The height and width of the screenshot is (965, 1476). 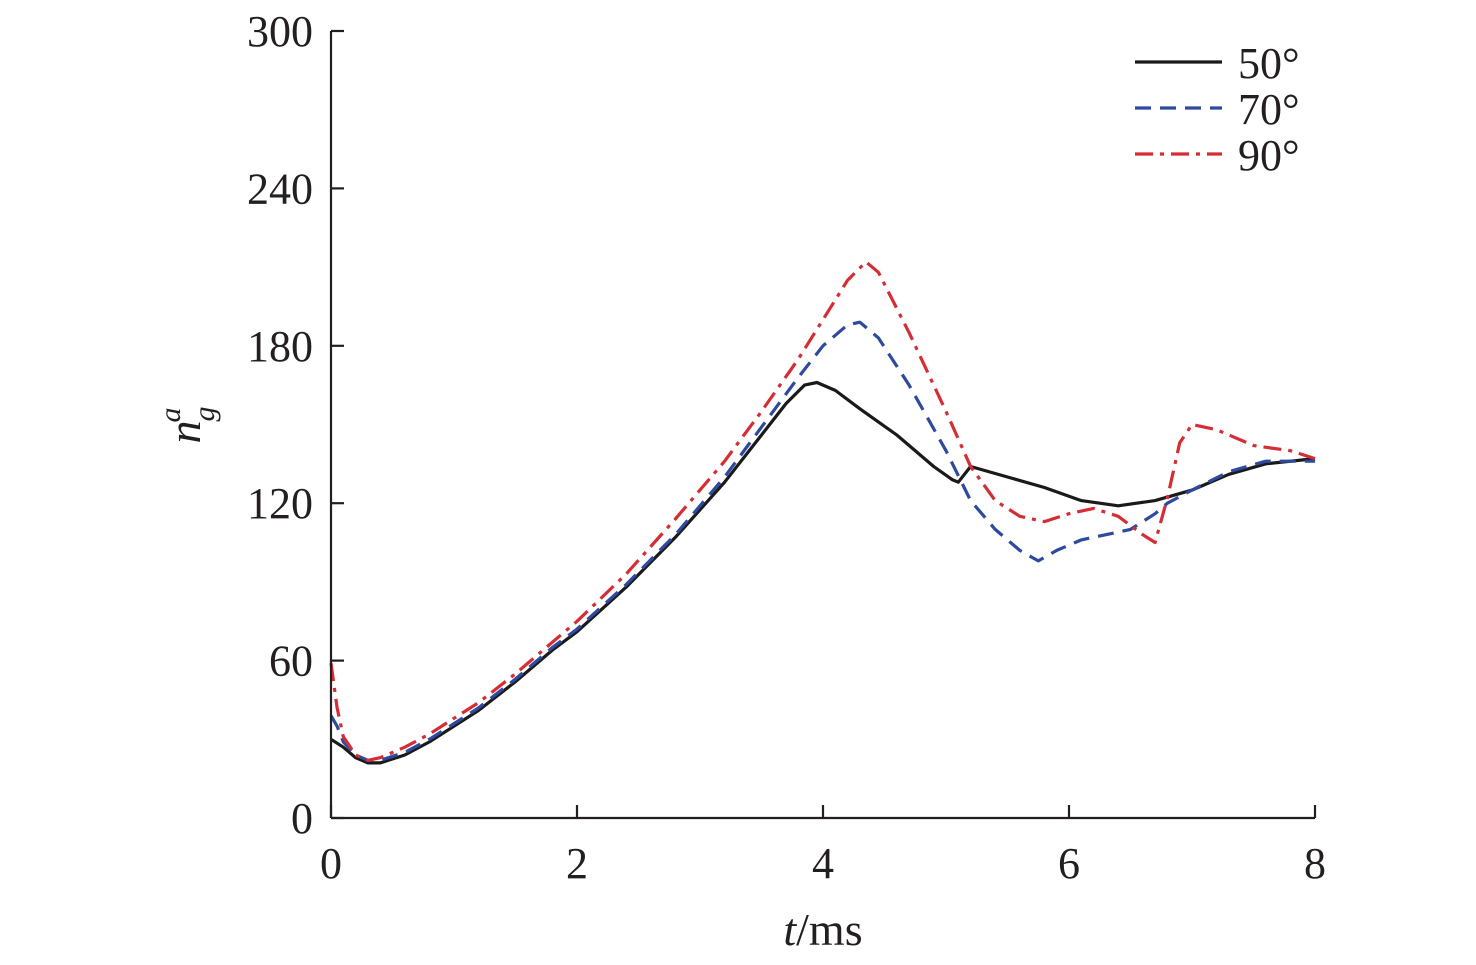 I want to click on y-axis-title-base: n, so click(x=184, y=432).